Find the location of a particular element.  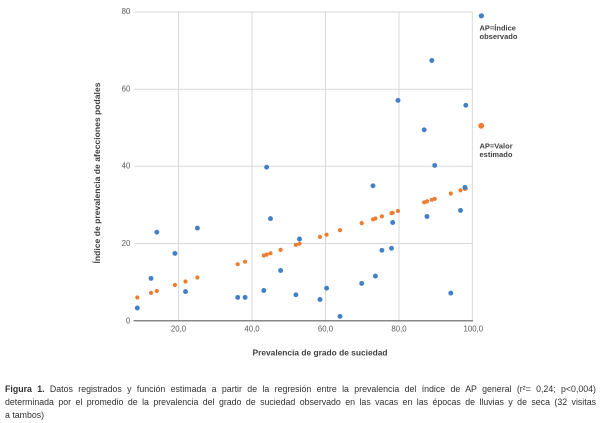

svg-text: 80,0 is located at coordinates (399, 328).